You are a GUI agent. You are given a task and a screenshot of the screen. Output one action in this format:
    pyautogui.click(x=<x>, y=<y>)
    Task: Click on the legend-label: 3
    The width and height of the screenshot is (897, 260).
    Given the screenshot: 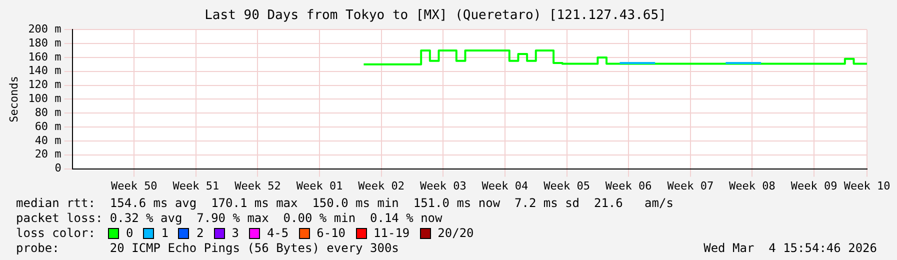 What is the action you would take?
    pyautogui.click(x=235, y=233)
    